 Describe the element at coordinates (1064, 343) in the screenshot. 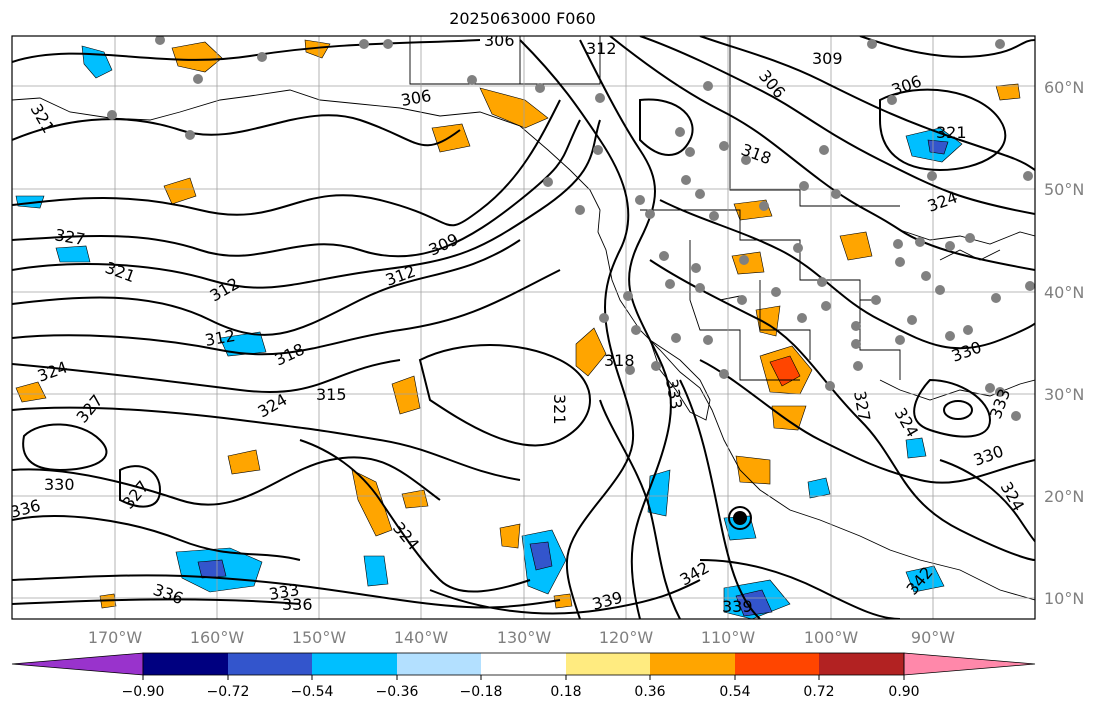

I see `latitude-labels: 60°N 50°N 40°N 30°N 20°N 10°N` at that location.